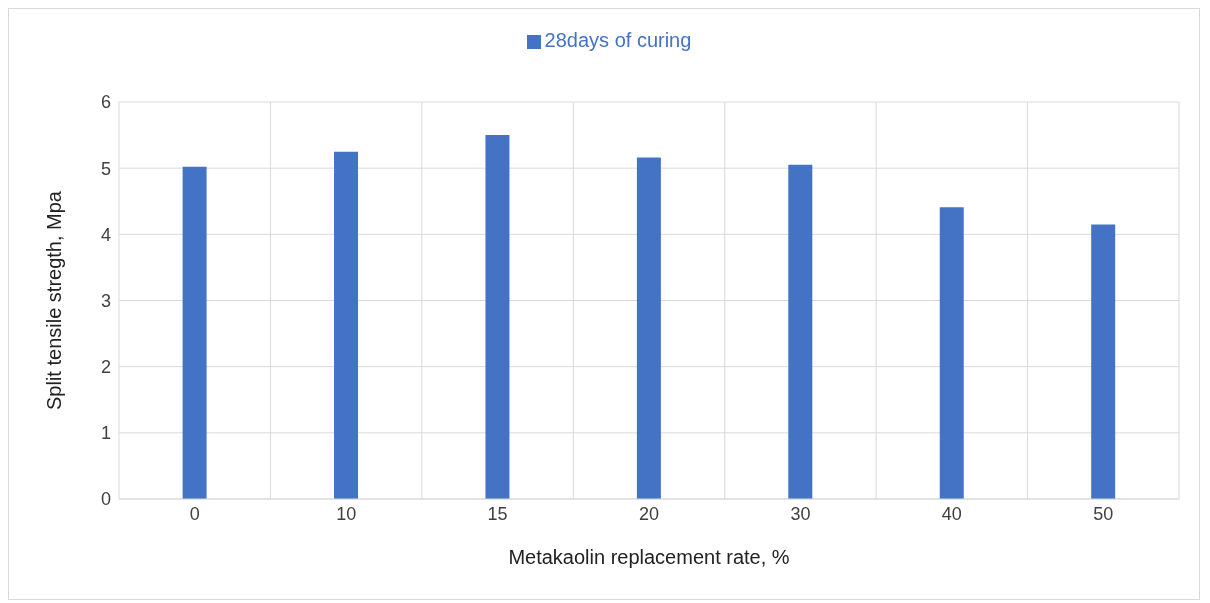 The image size is (1210, 603). I want to click on y-tick-label: 4, so click(105, 234).